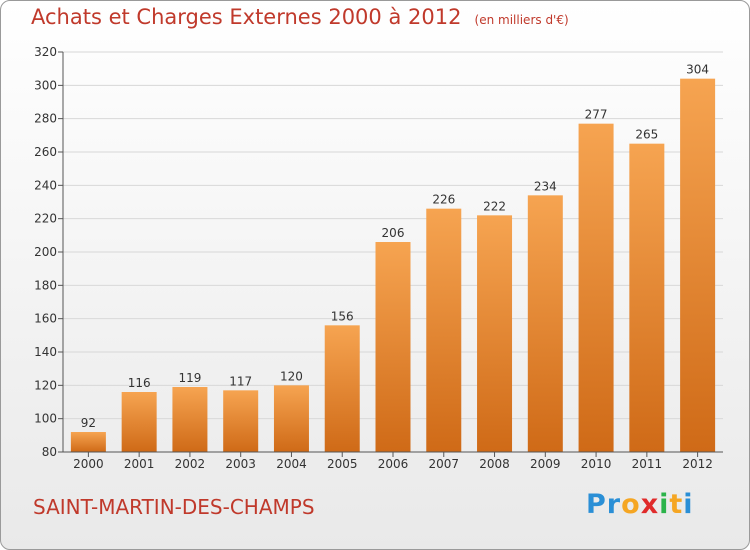 This screenshot has width=750, height=550. What do you see at coordinates (521, 20) in the screenshot?
I see `chart-subtitle: (en milliers d'€)` at bounding box center [521, 20].